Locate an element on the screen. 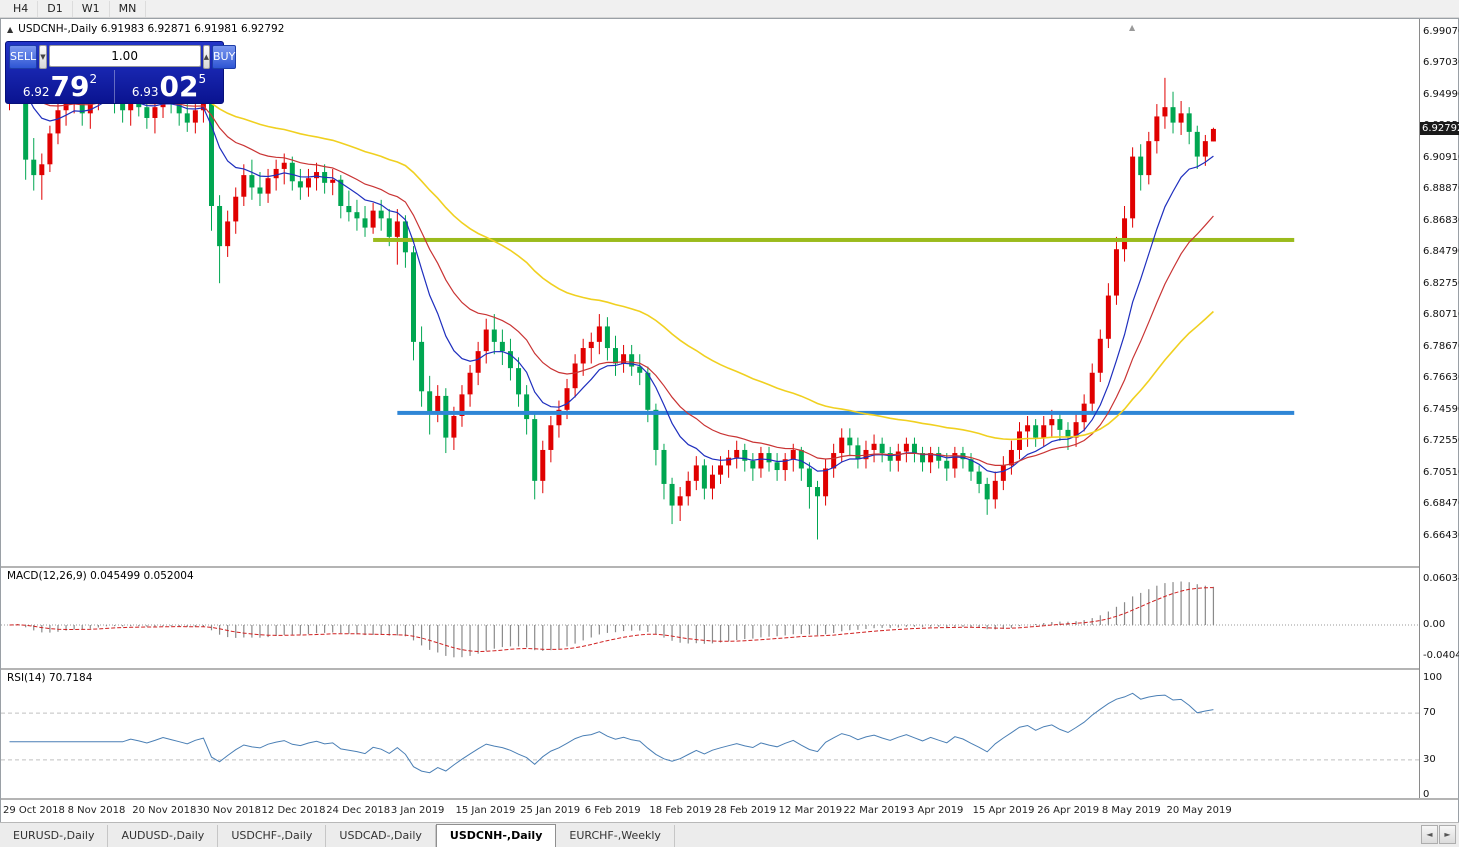 This screenshot has width=1459, height=847. date-label: 25 Jan 2019 is located at coordinates (550, 810).